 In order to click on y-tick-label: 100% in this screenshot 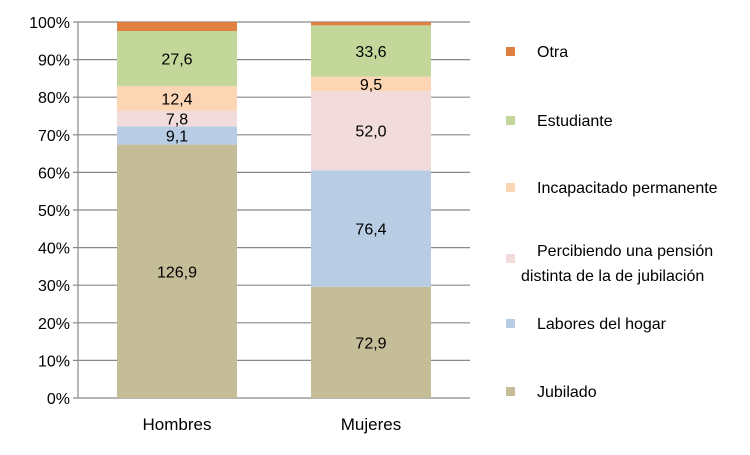, I will do `click(49, 23)`.